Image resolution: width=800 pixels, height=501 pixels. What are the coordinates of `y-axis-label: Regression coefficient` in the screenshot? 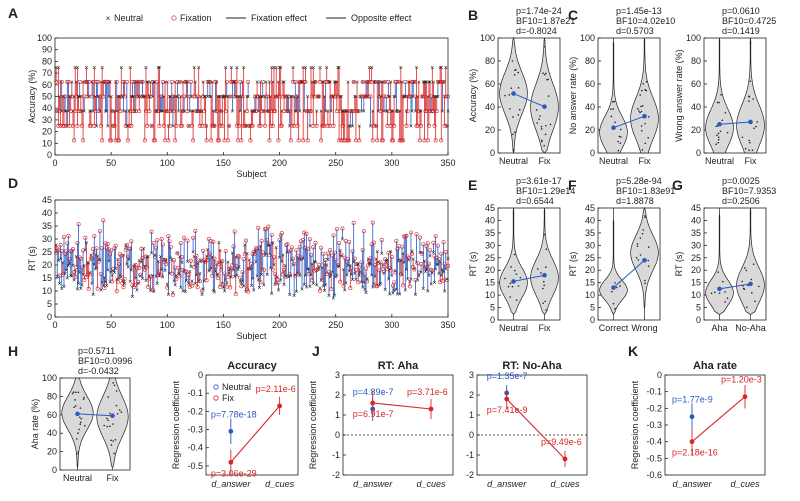 It's located at (176, 424).